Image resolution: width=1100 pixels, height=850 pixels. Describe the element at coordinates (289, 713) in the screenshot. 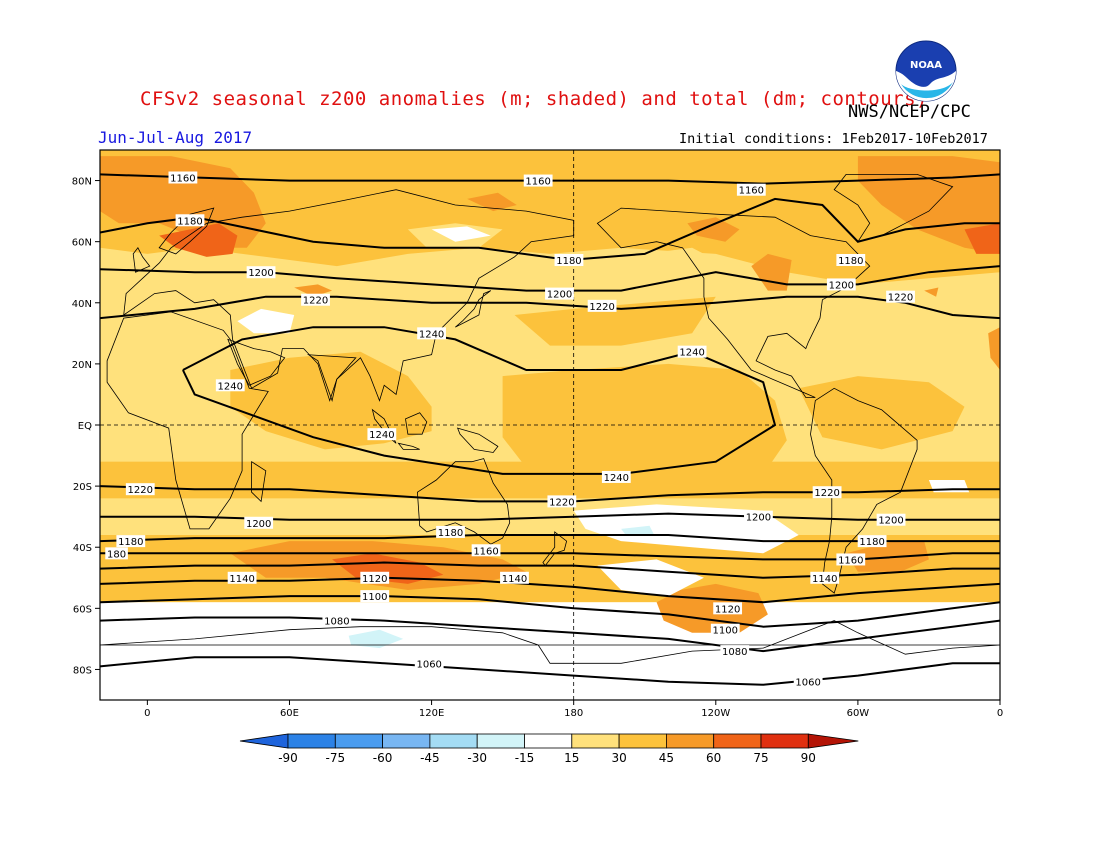

I see `lon-label: 60E` at that location.